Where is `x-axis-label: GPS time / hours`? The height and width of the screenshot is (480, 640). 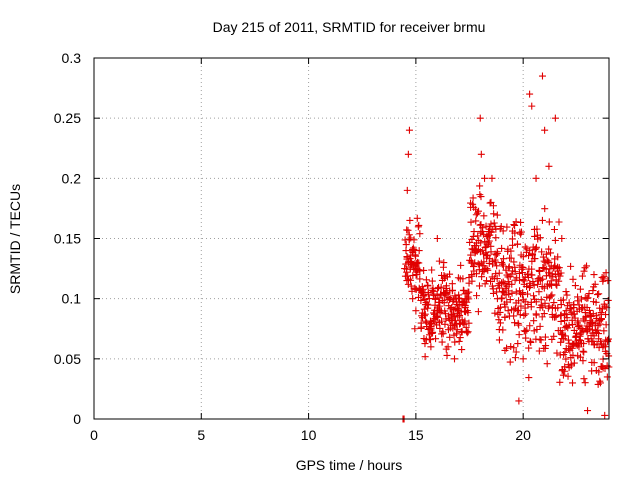 x-axis-label: GPS time / hours is located at coordinates (349, 465).